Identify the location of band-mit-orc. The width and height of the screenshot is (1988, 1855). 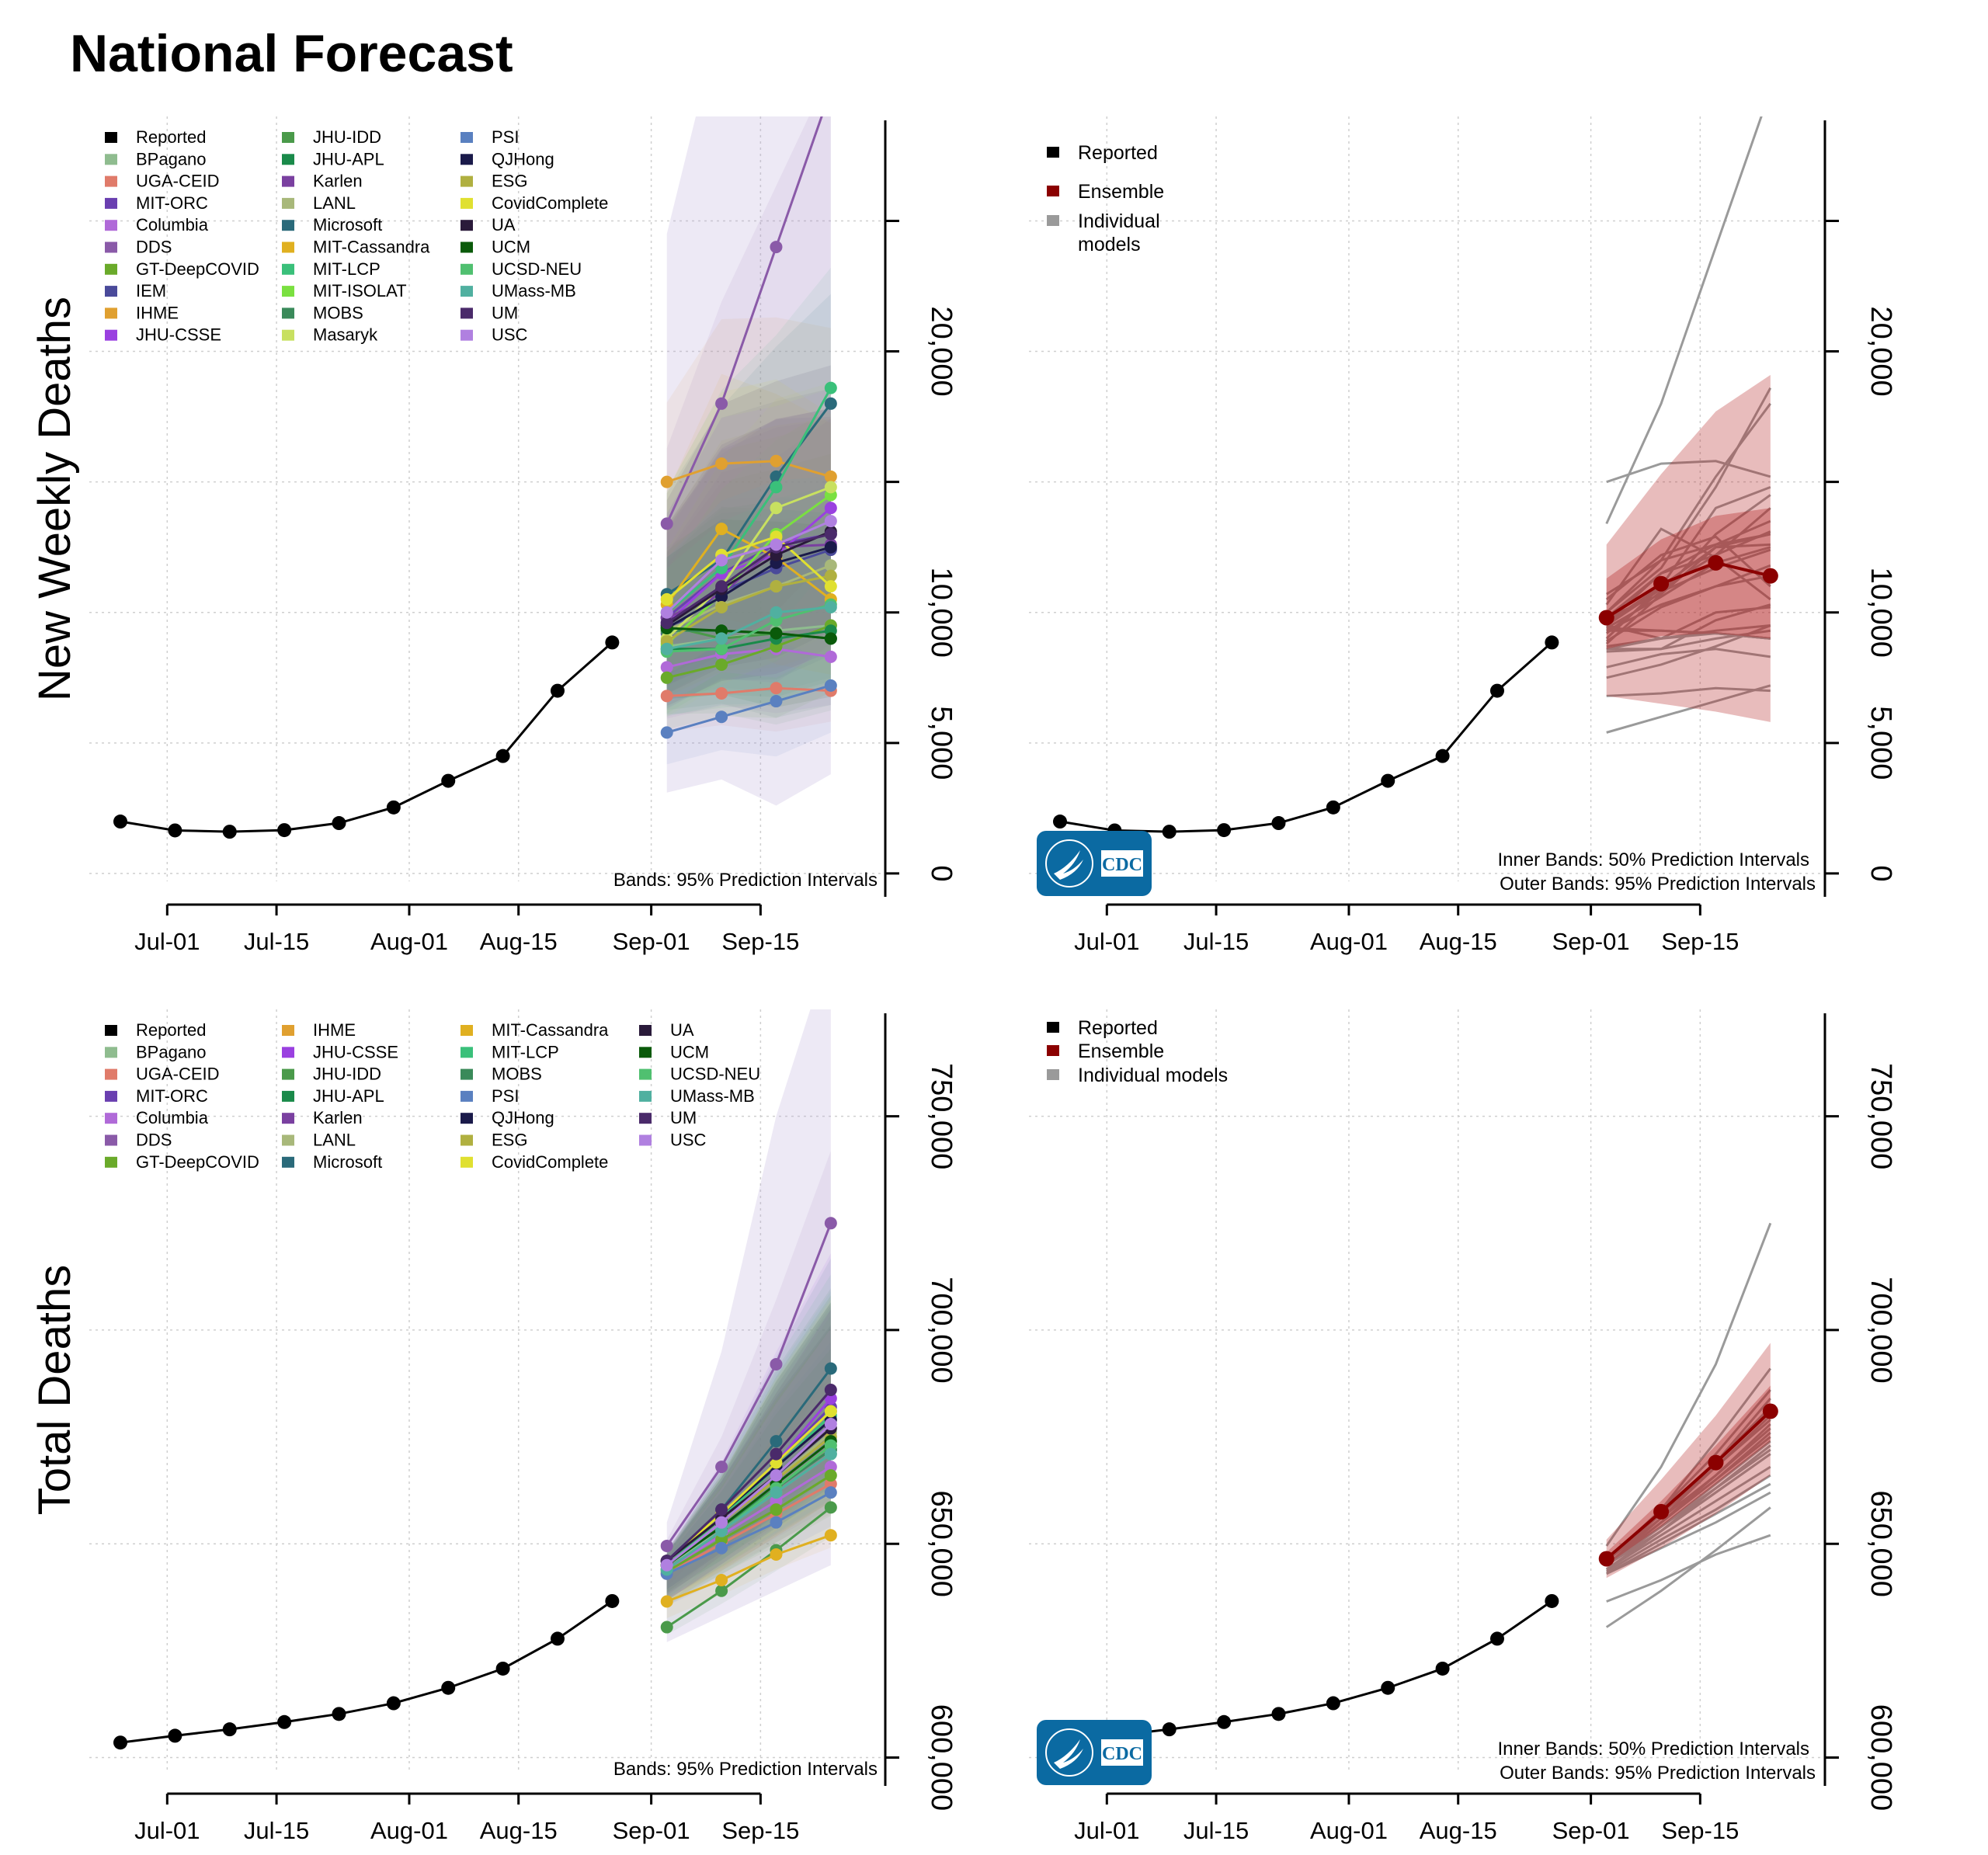
(748, 1449).